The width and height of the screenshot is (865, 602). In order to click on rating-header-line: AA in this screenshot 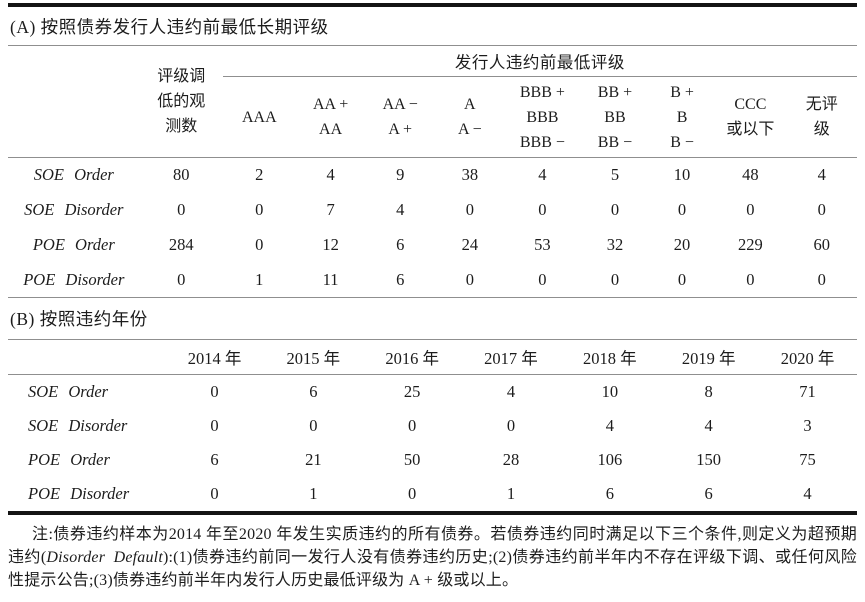, I will do `click(331, 129)`.